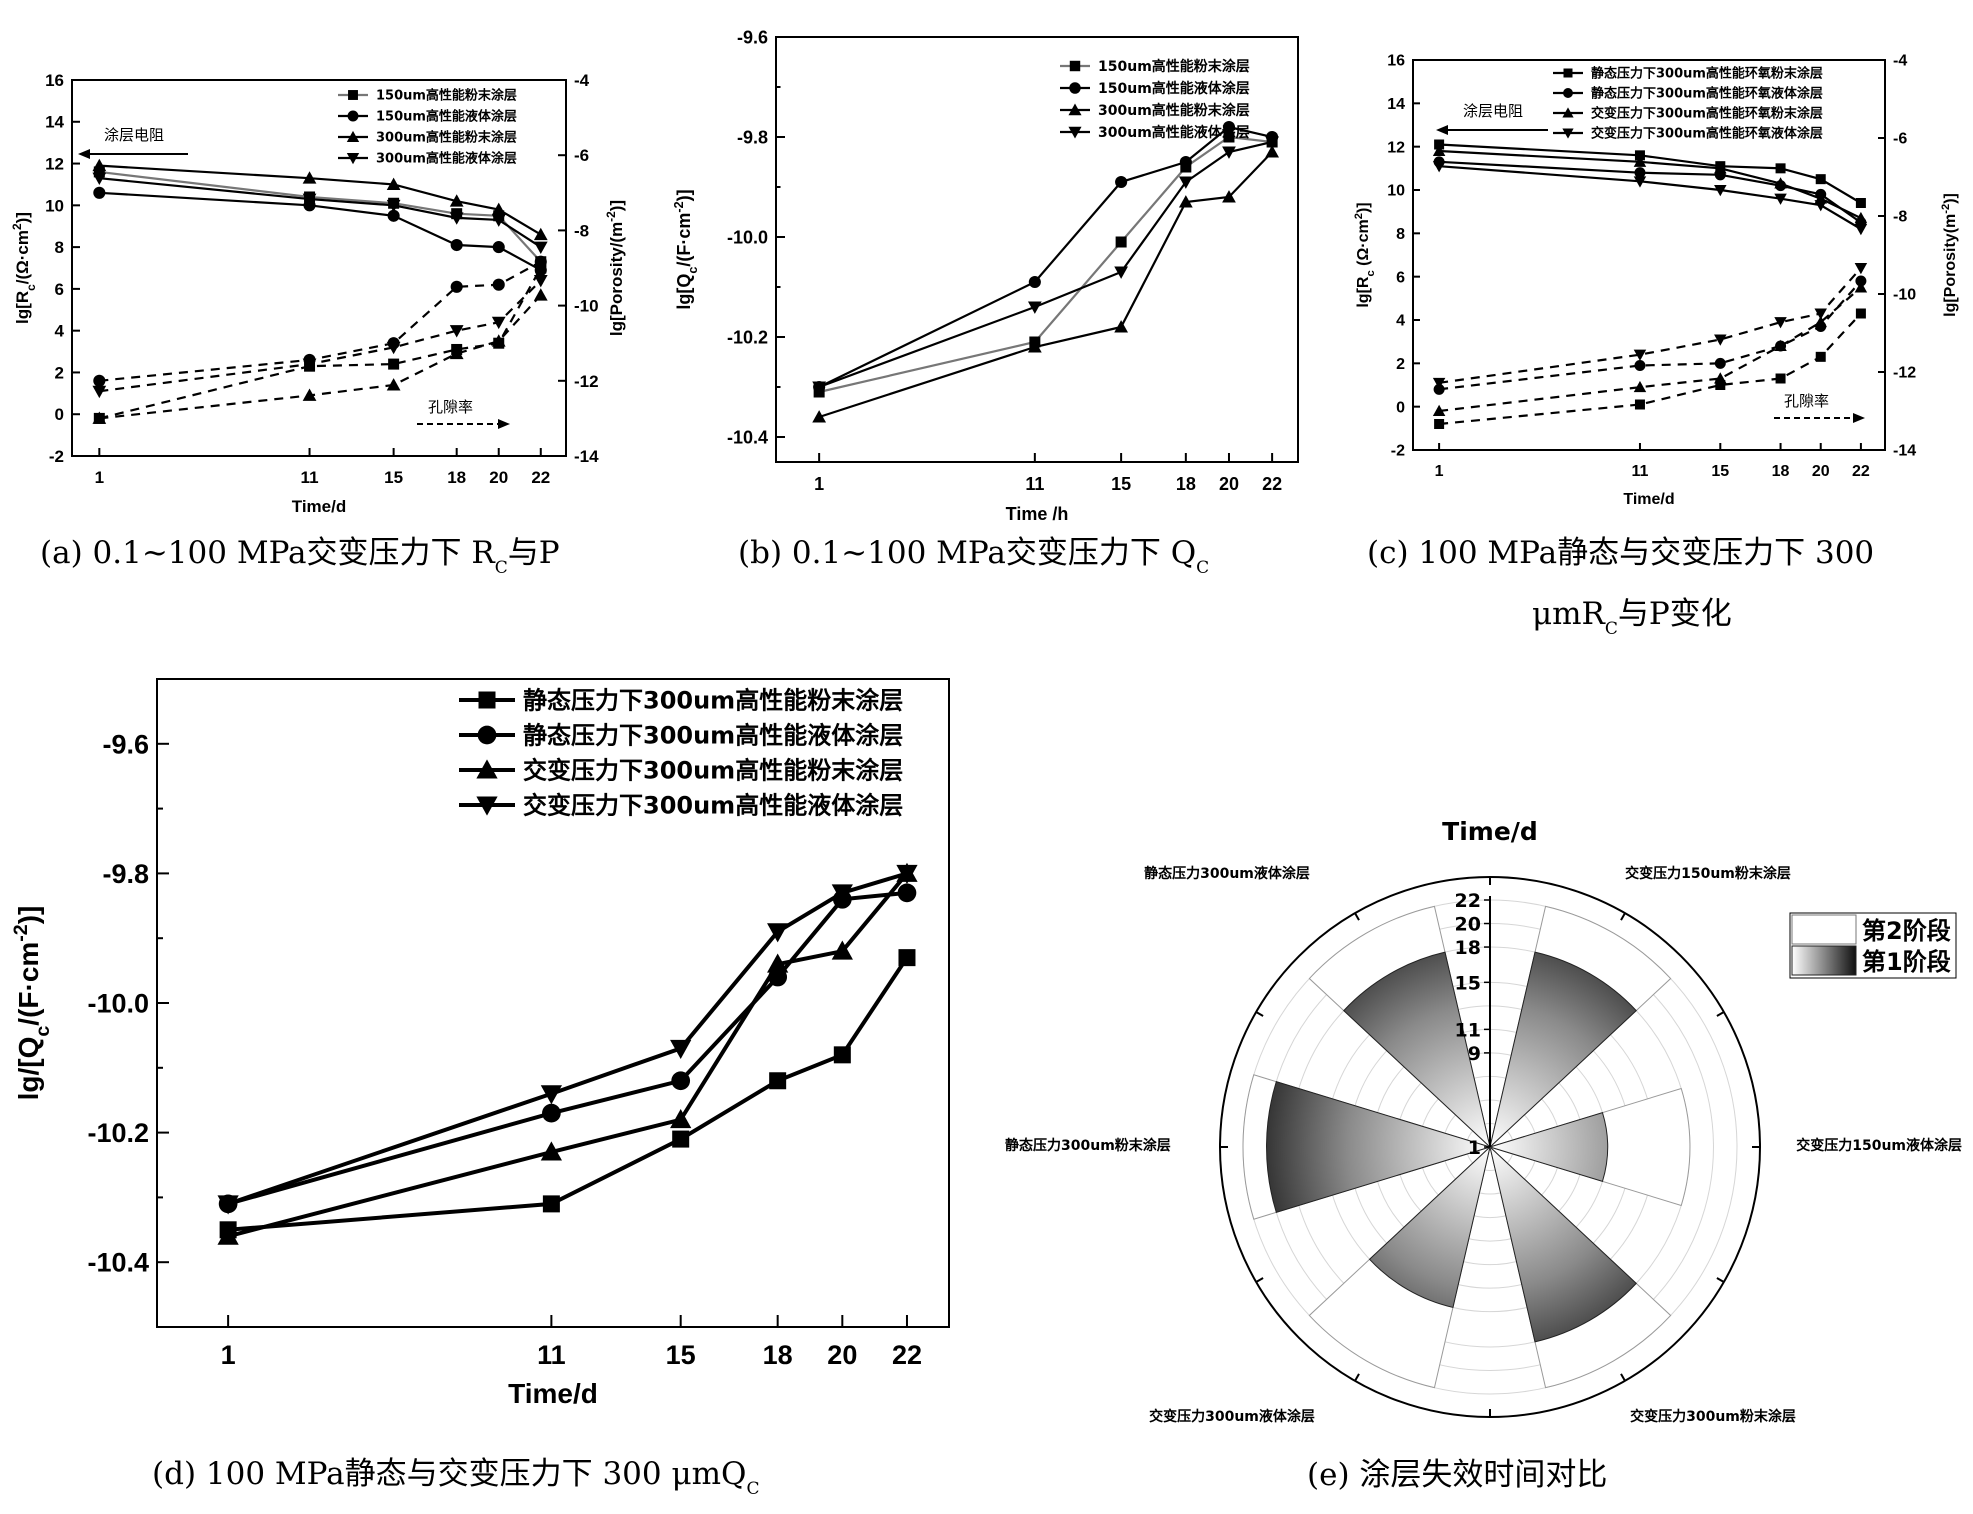  What do you see at coordinates (1569, 614) in the screenshot?
I see `caption-line2-main: μmR` at bounding box center [1569, 614].